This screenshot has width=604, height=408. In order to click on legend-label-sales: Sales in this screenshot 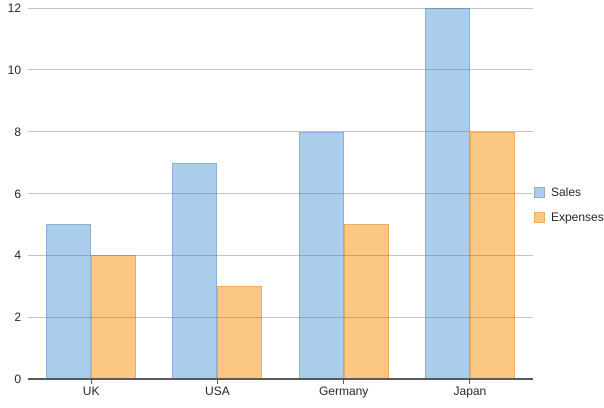, I will do `click(566, 192)`.